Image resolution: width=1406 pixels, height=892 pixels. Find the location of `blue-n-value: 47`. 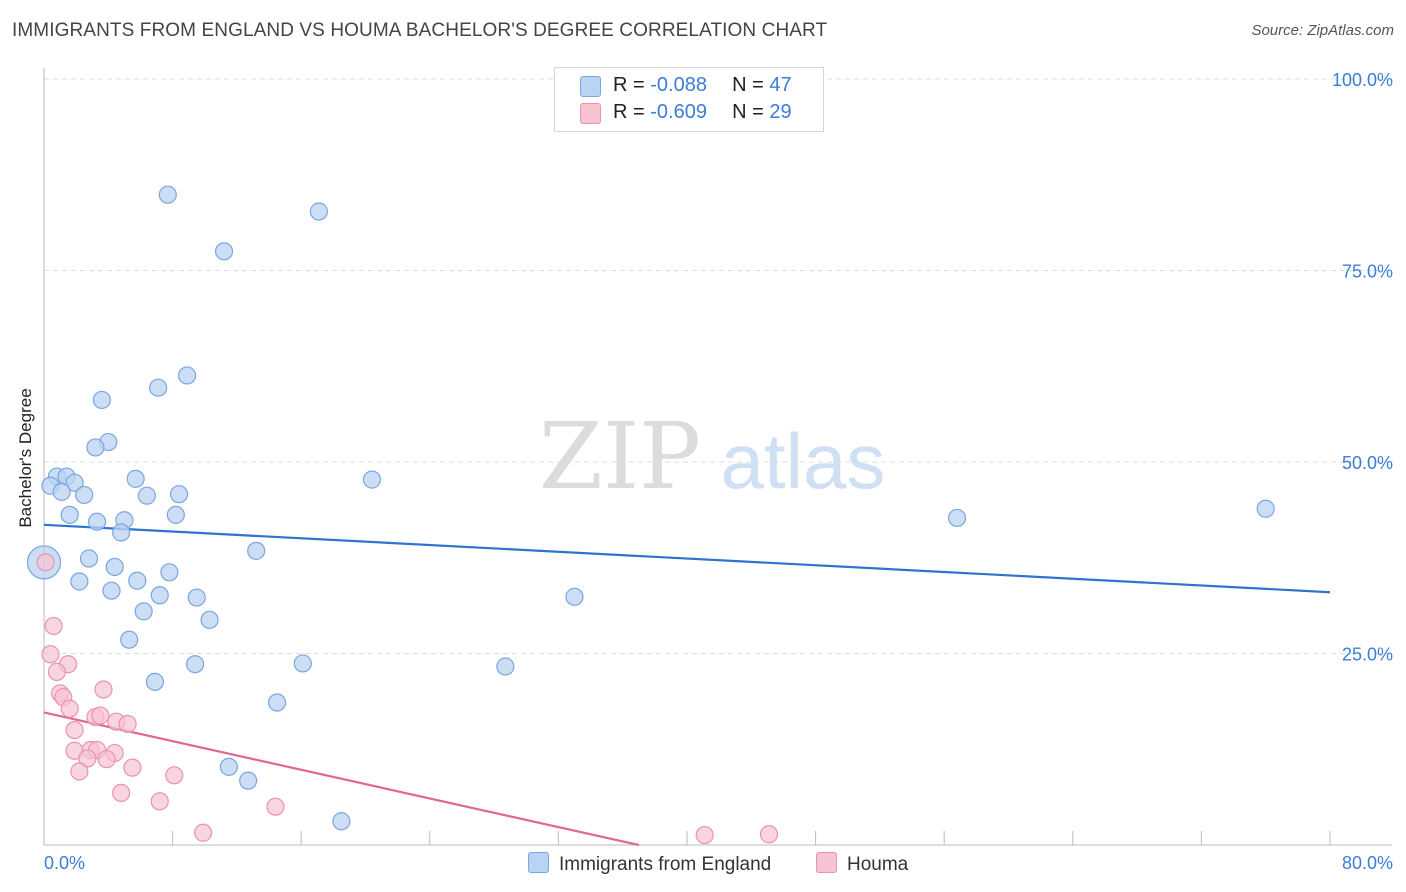

blue-n-value: 47 is located at coordinates (780, 85).